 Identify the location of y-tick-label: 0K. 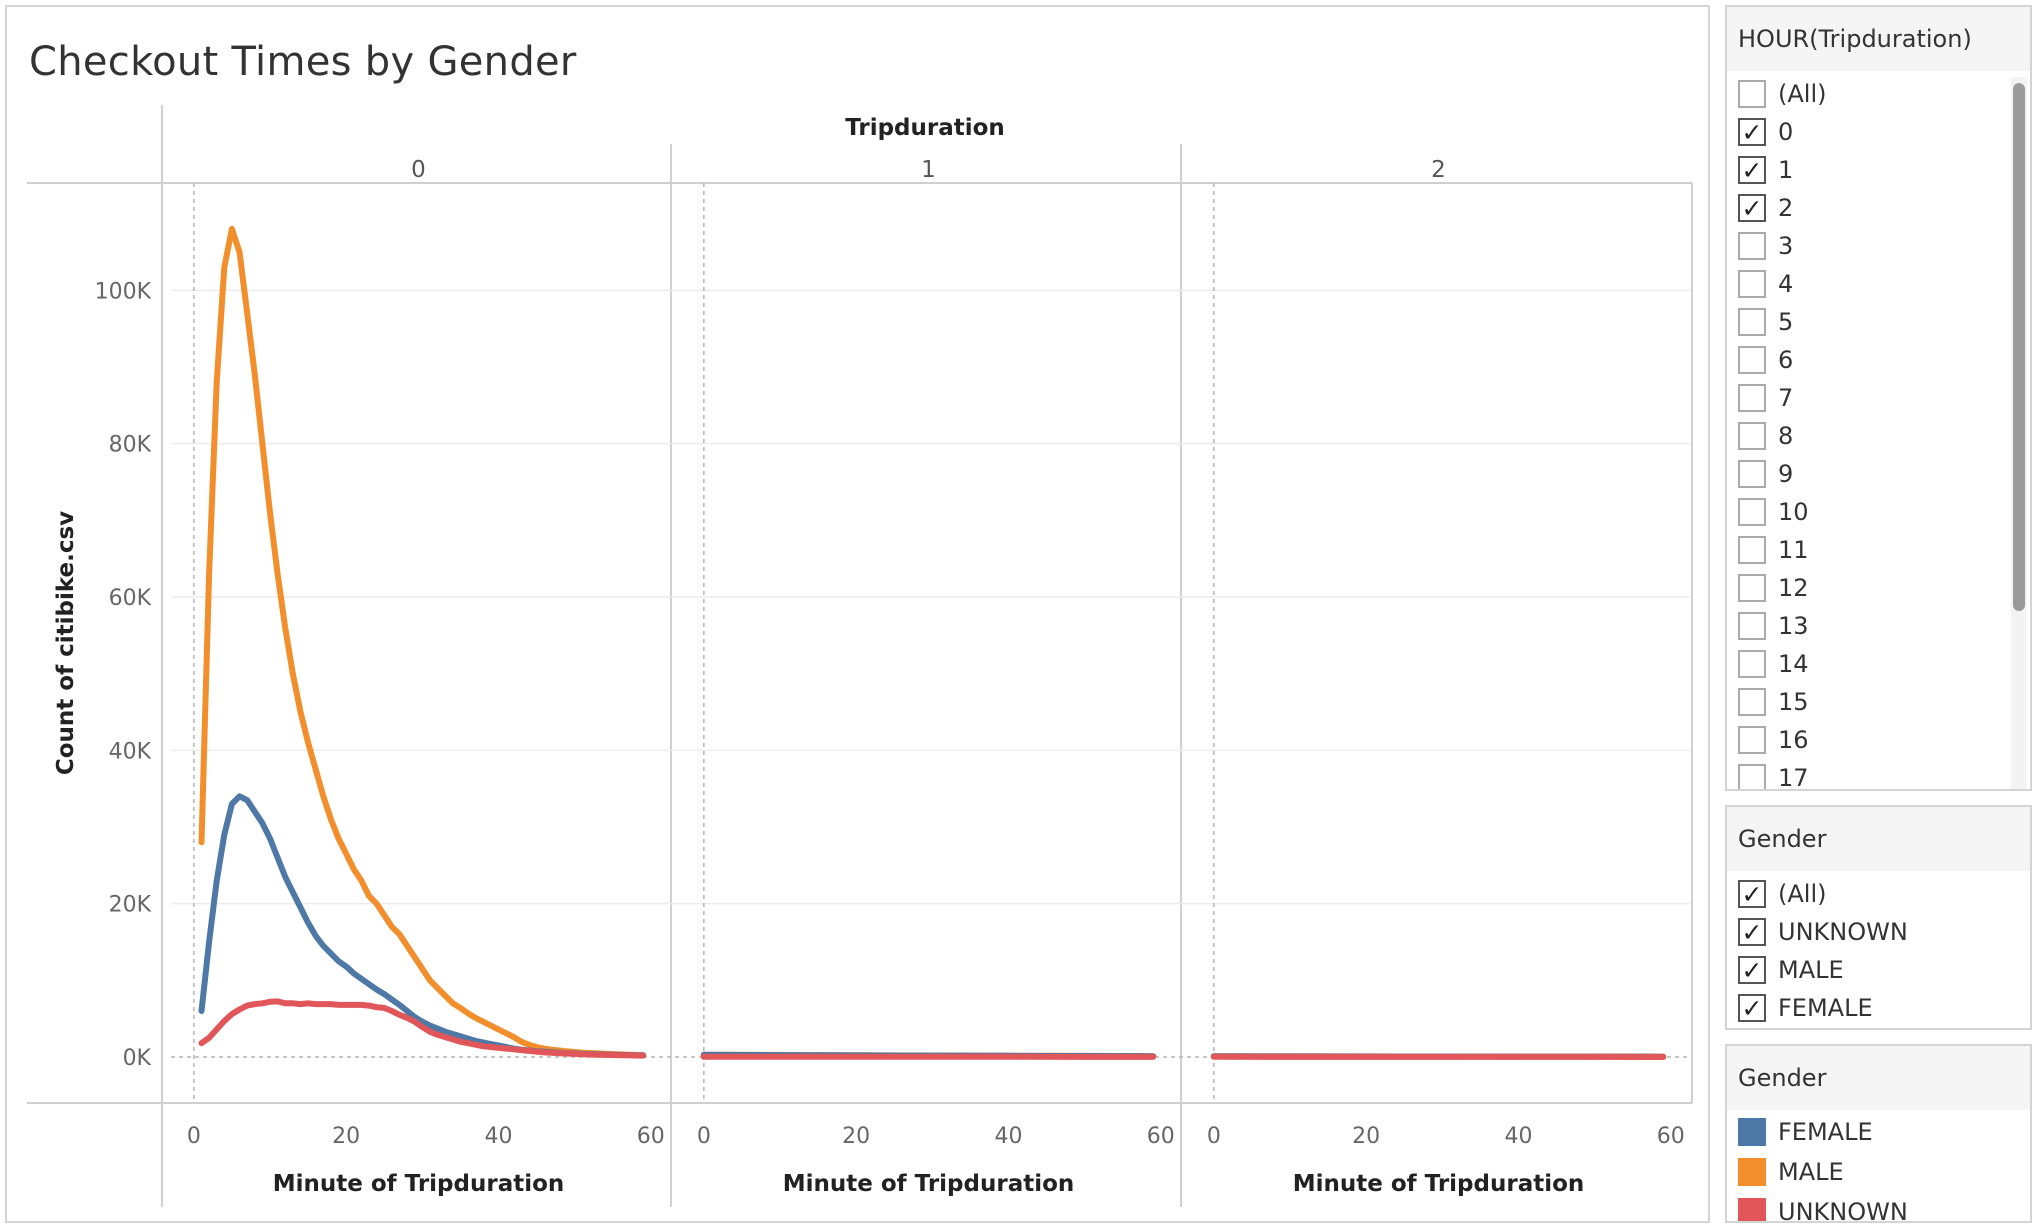
(137, 1058).